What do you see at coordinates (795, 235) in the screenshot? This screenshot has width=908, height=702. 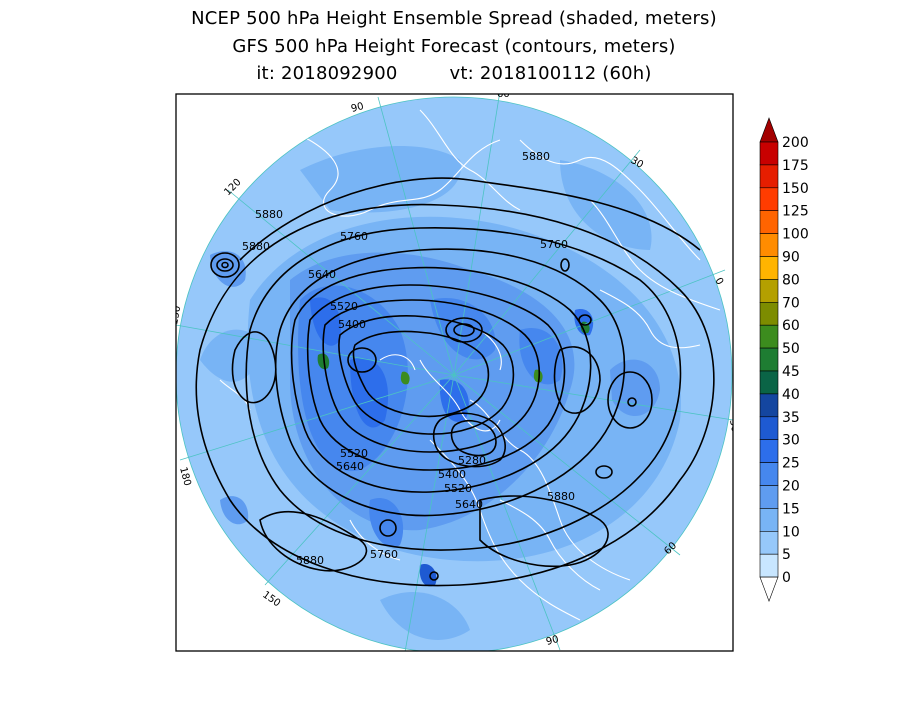 I see `colorbar-label: 100` at bounding box center [795, 235].